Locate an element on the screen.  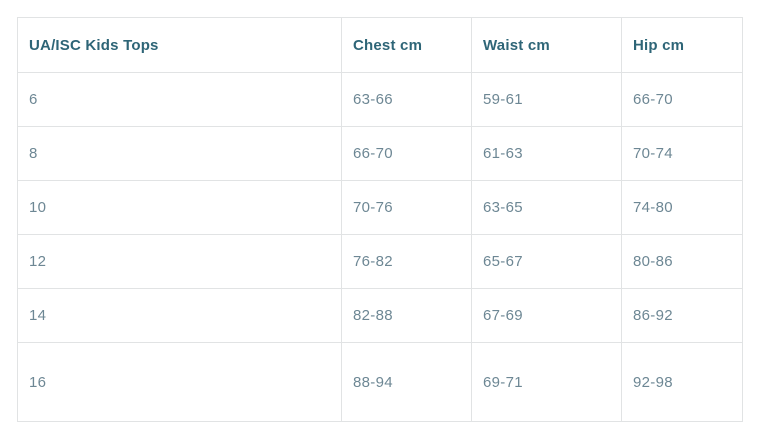
waist-cell: 61-63 is located at coordinates (546, 153).